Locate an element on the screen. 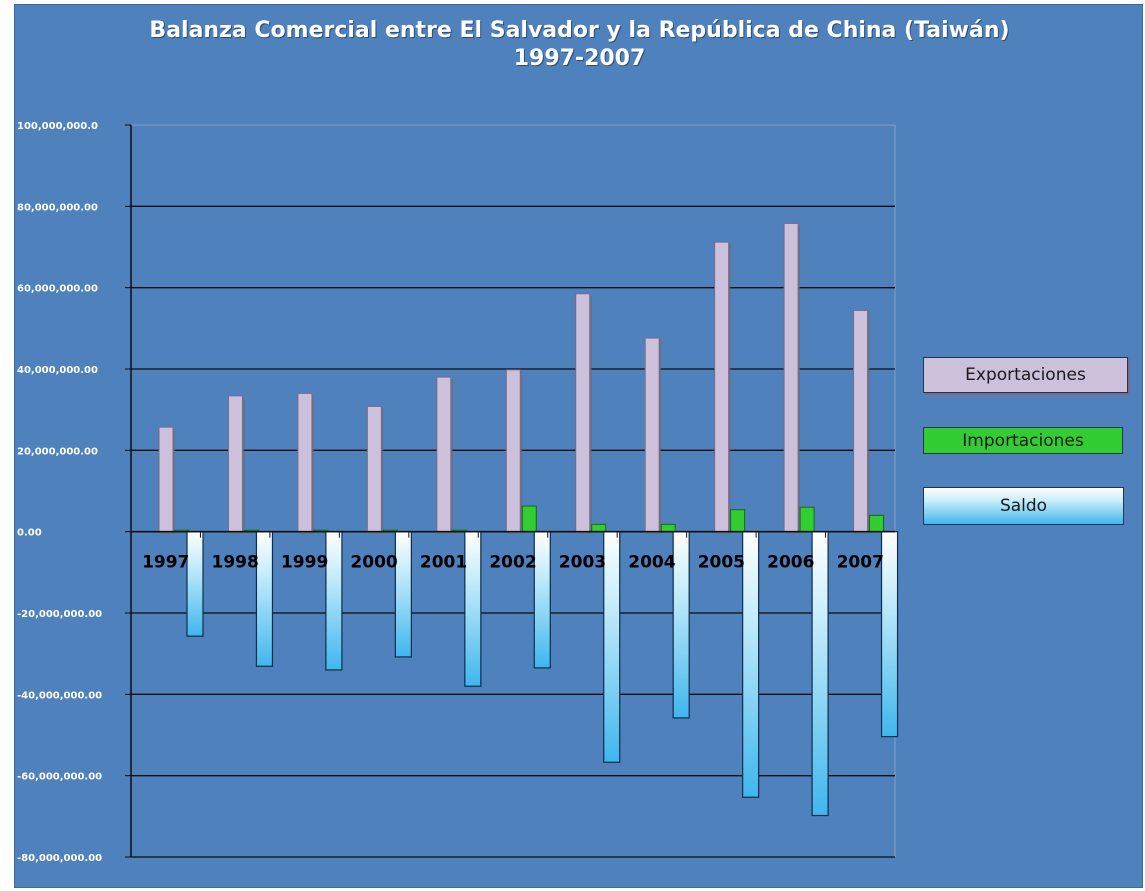  y-tick-label: 20,000,000.00 is located at coordinates (57, 451).